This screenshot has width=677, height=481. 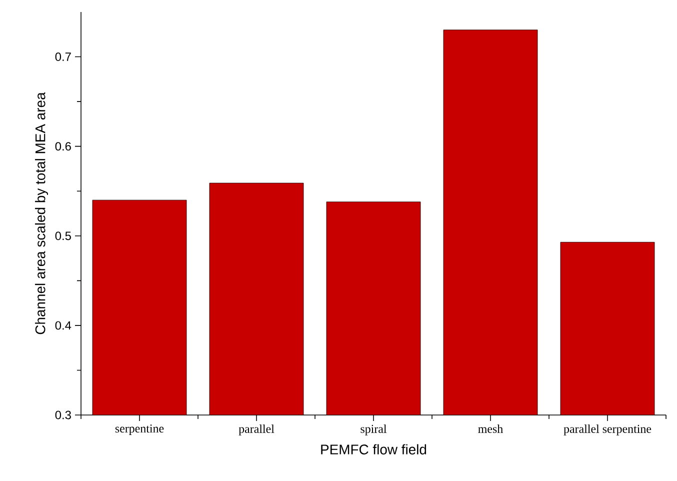 What do you see at coordinates (63, 236) in the screenshot?
I see `y-tick-label: 0.5` at bounding box center [63, 236].